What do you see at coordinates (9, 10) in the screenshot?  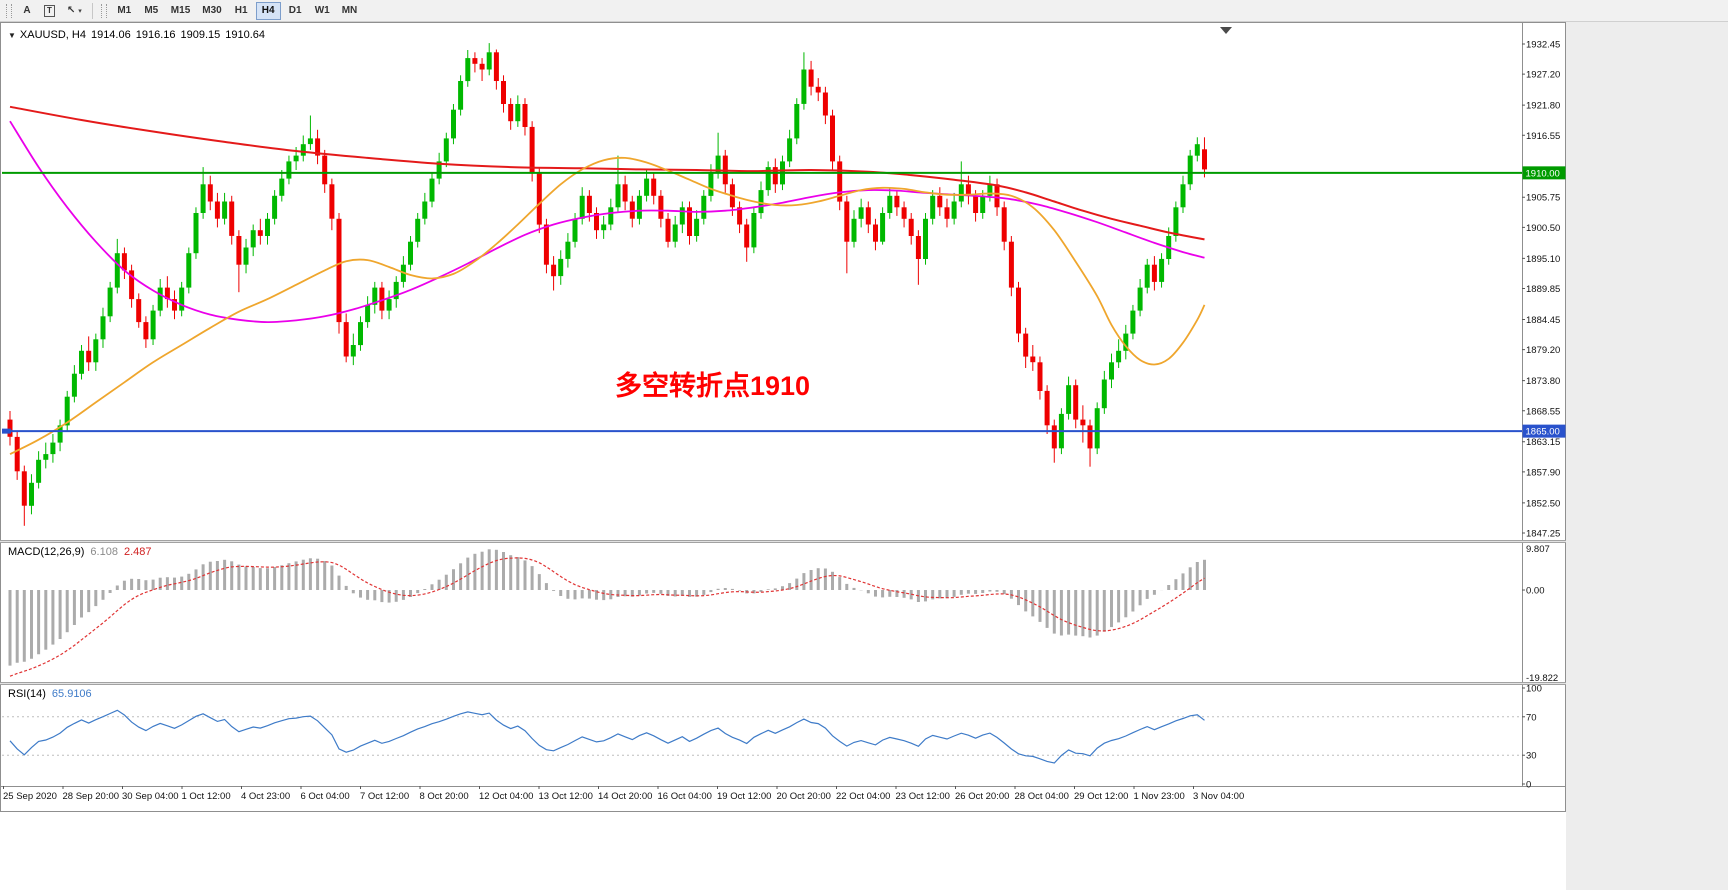 I see `toolbar-drag-handle` at bounding box center [9, 10].